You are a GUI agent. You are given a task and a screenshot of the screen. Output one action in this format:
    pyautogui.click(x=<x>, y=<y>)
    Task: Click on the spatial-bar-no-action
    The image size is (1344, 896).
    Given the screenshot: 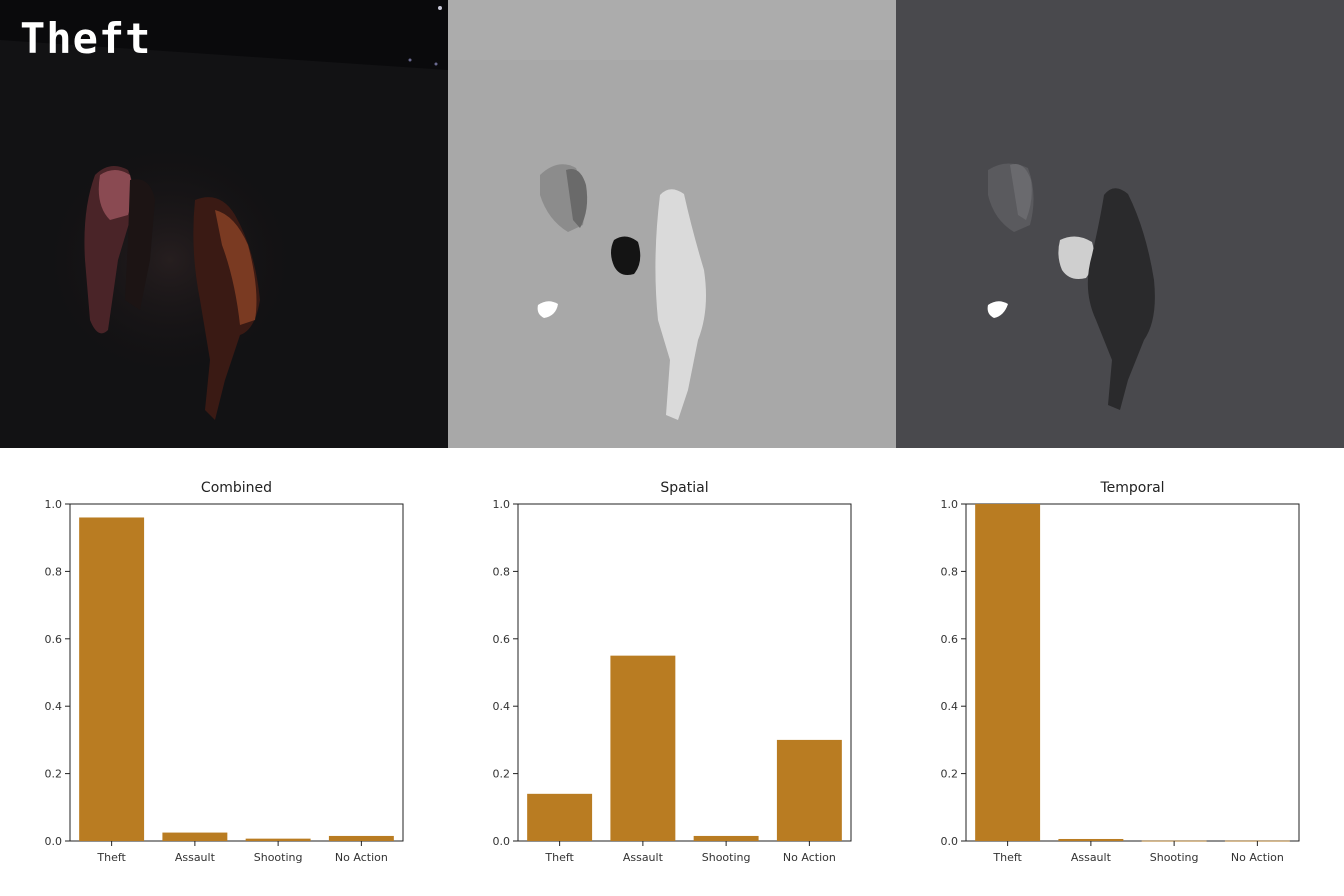 What is the action you would take?
    pyautogui.click(x=809, y=790)
    